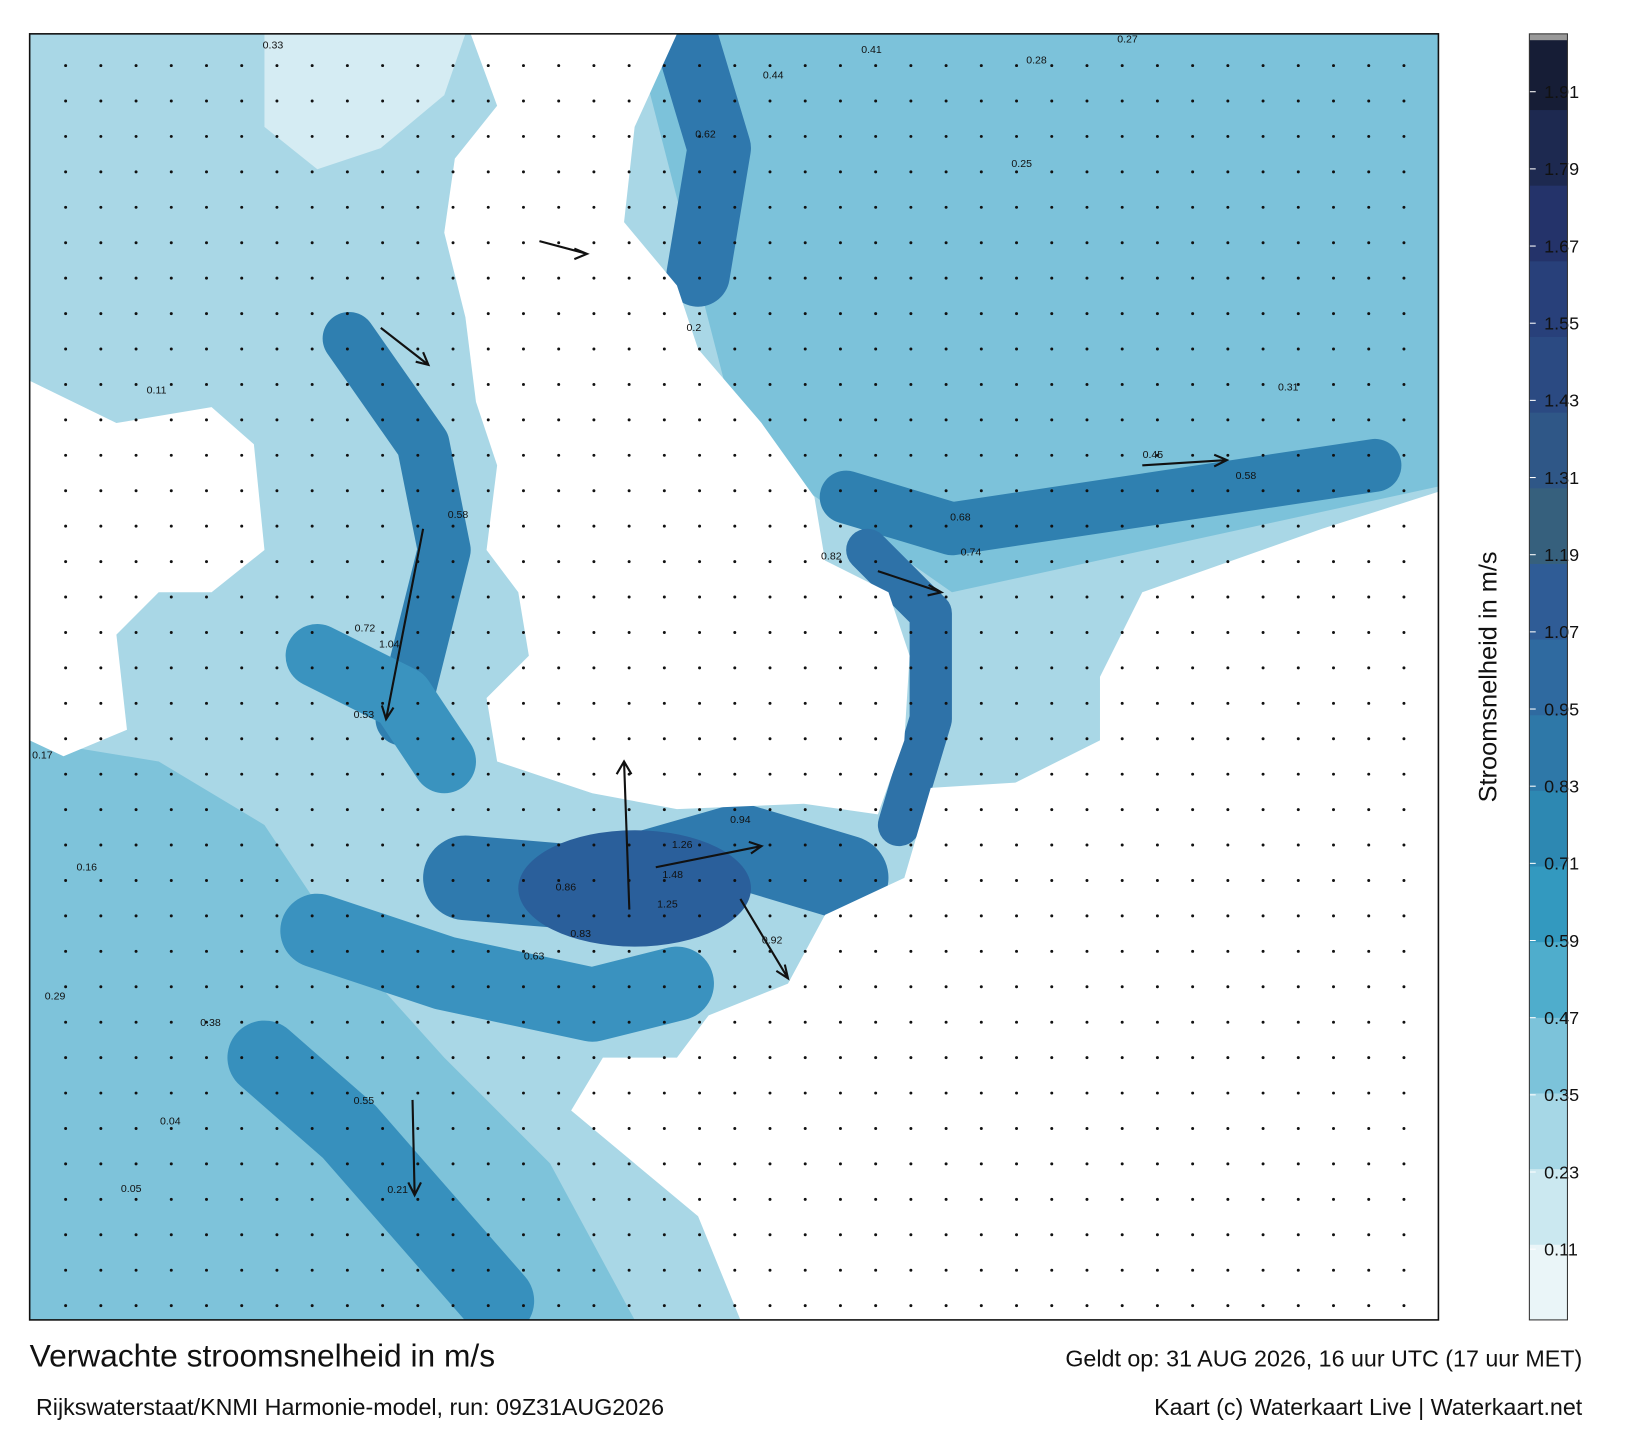 The image size is (1650, 1455). I want to click on speed-label: 0.05, so click(131, 1189).